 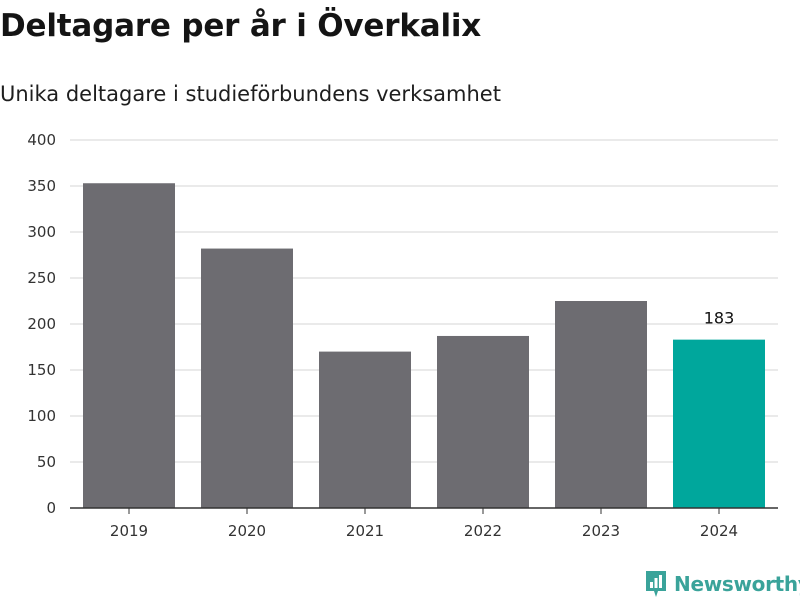 What do you see at coordinates (247, 531) in the screenshot?
I see `x-tick-label: 2020` at bounding box center [247, 531].